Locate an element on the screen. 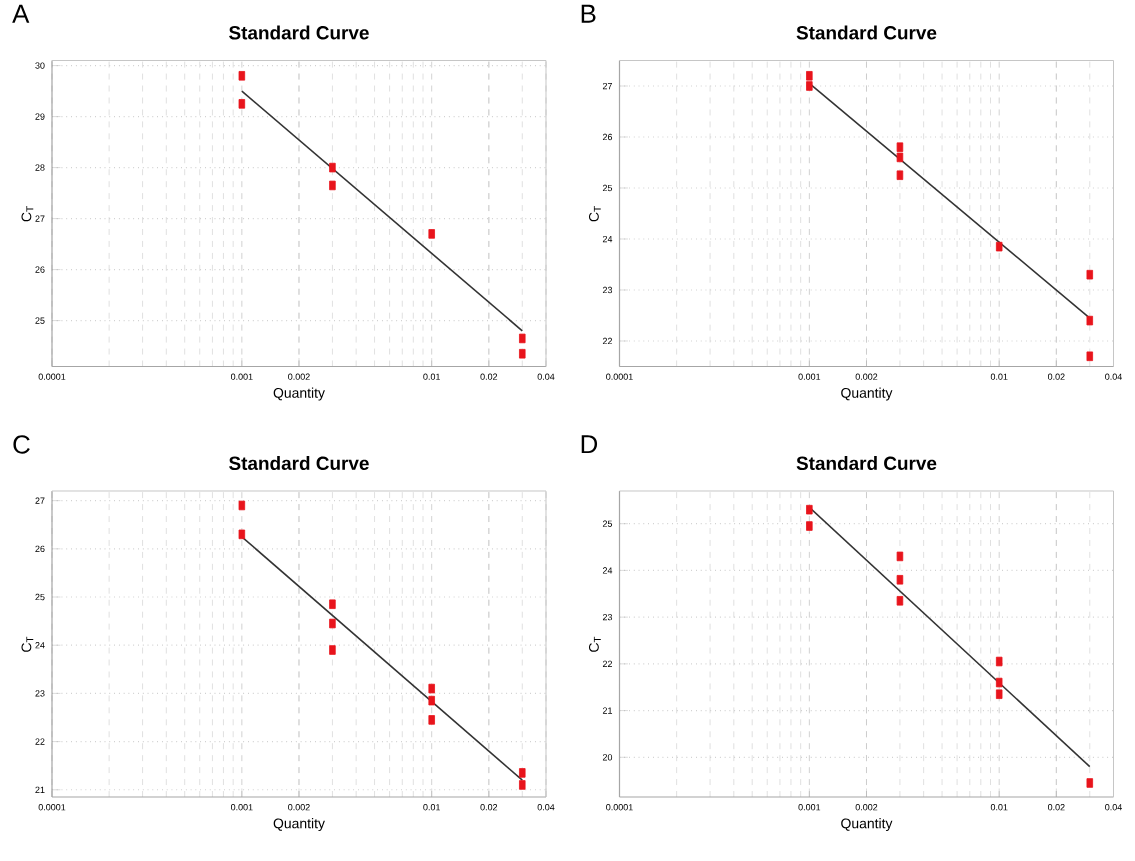 The width and height of the screenshot is (1135, 861). text: B is located at coordinates (588, 13).